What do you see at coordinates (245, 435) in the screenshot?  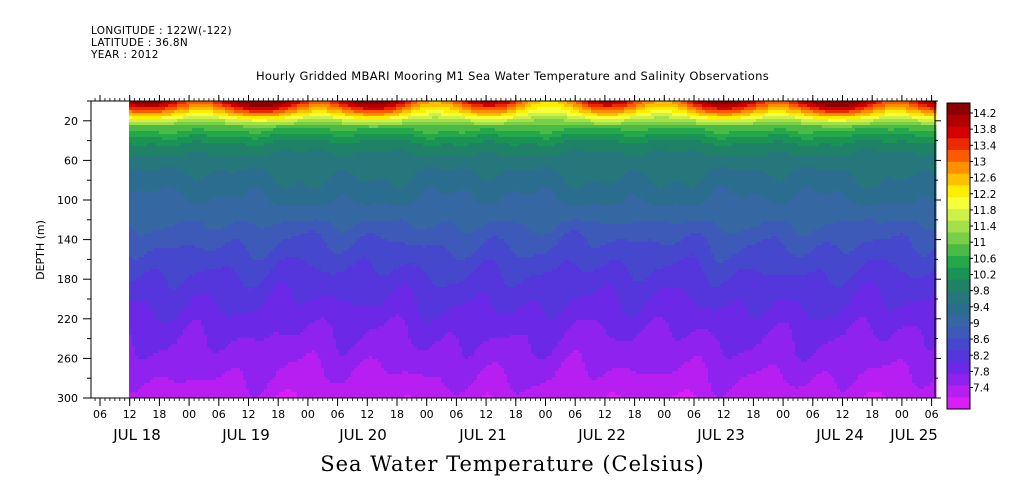 I see `x-day-label: JUL 19` at bounding box center [245, 435].